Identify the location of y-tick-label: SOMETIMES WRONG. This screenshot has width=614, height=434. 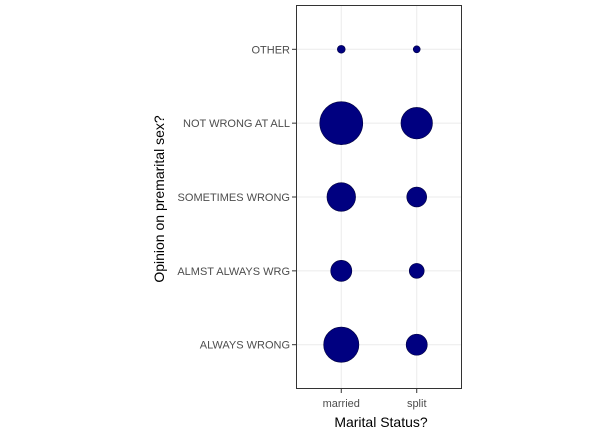
(234, 198).